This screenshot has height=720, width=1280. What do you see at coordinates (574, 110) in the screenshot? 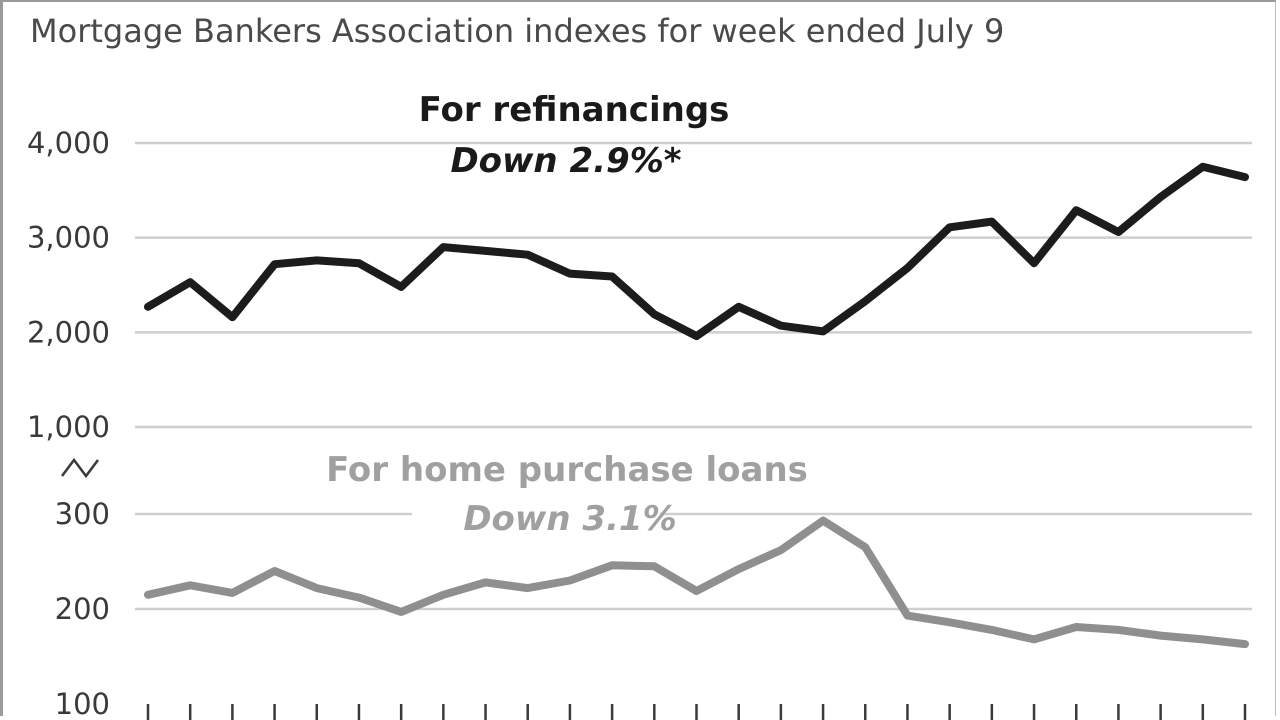
I see `refinancings-label: For refinancings` at bounding box center [574, 110].